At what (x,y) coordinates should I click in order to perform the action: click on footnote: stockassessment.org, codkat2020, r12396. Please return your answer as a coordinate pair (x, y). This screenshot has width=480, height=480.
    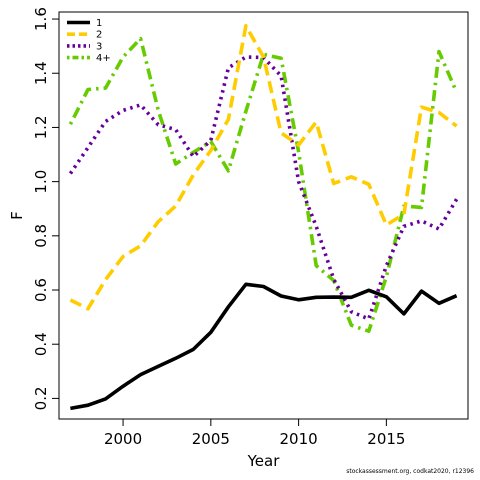
    Looking at the image, I should click on (410, 471).